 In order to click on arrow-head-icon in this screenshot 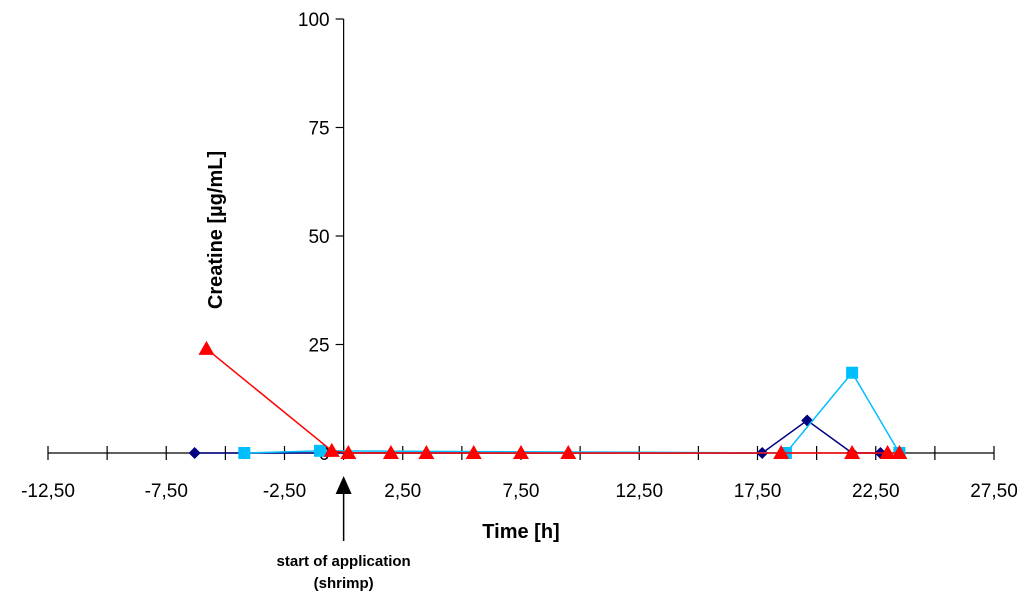, I will do `click(343, 485)`.